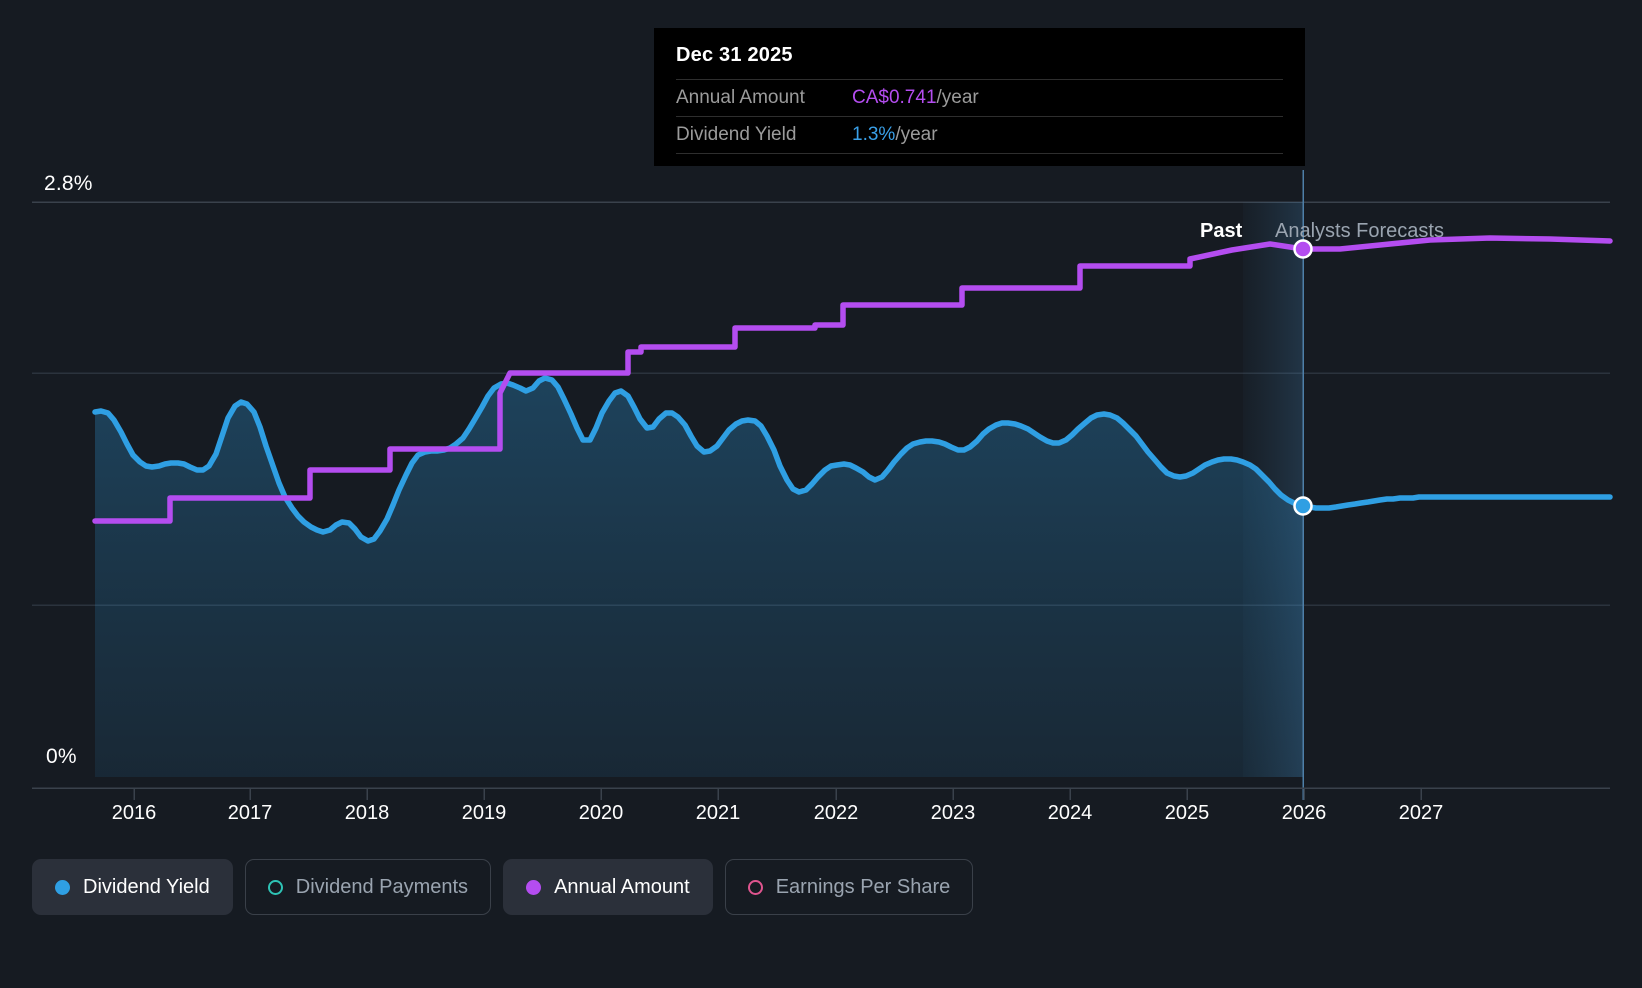 The height and width of the screenshot is (988, 1642). What do you see at coordinates (777, 794) in the screenshot?
I see `x-axis-ticks` at bounding box center [777, 794].